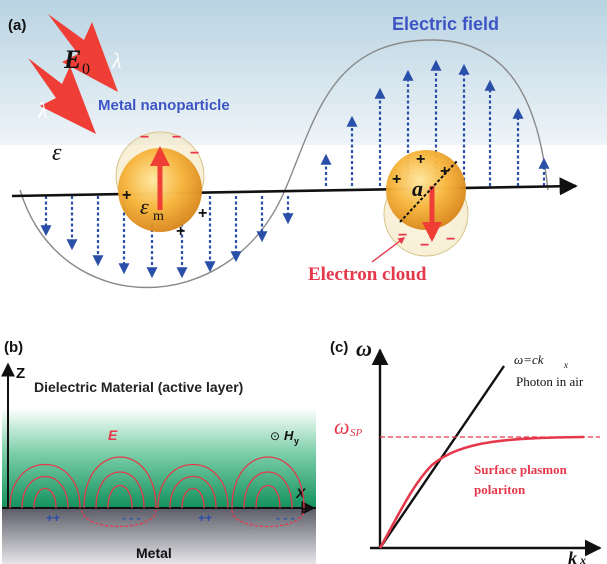 The width and height of the screenshot is (607, 564). I want to click on epsilon-m-subscript: m, so click(158, 216).